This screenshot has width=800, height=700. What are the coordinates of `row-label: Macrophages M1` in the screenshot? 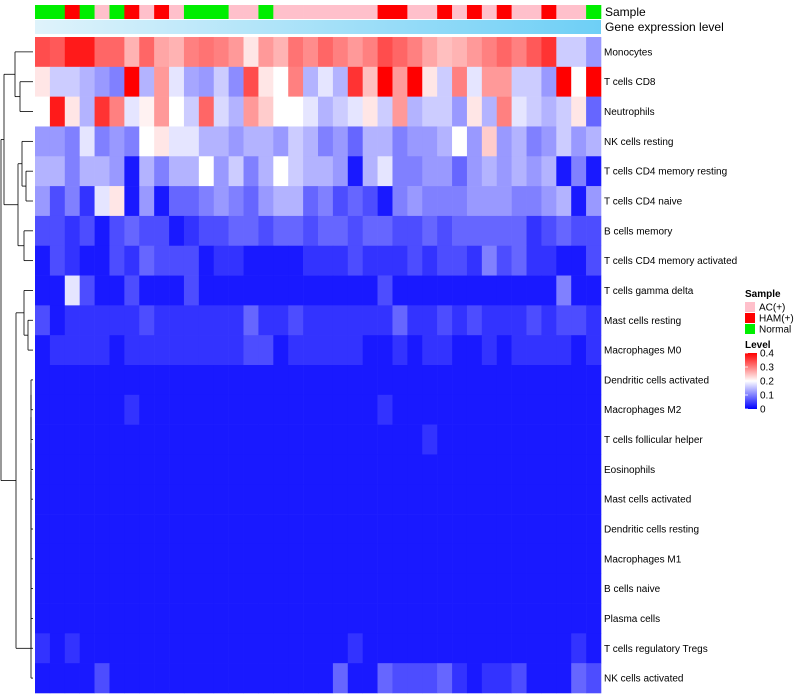 It's located at (643, 559).